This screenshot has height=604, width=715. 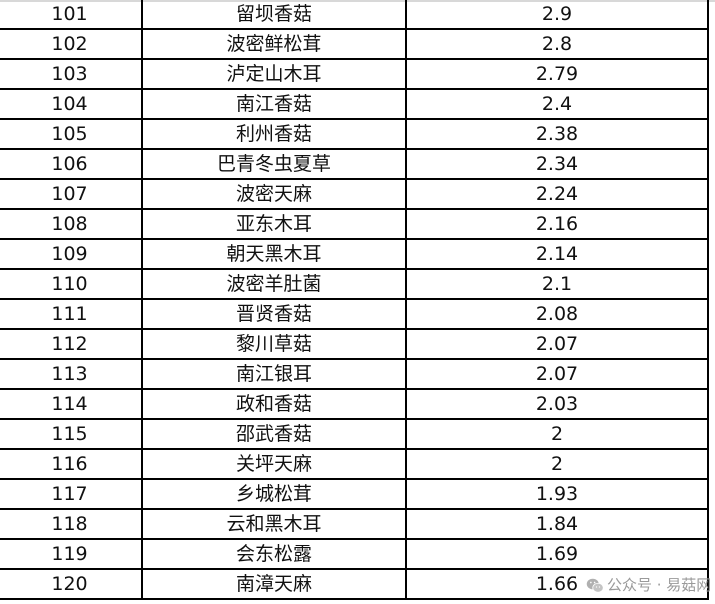 I want to click on rank-cell: 108, so click(x=71, y=224).